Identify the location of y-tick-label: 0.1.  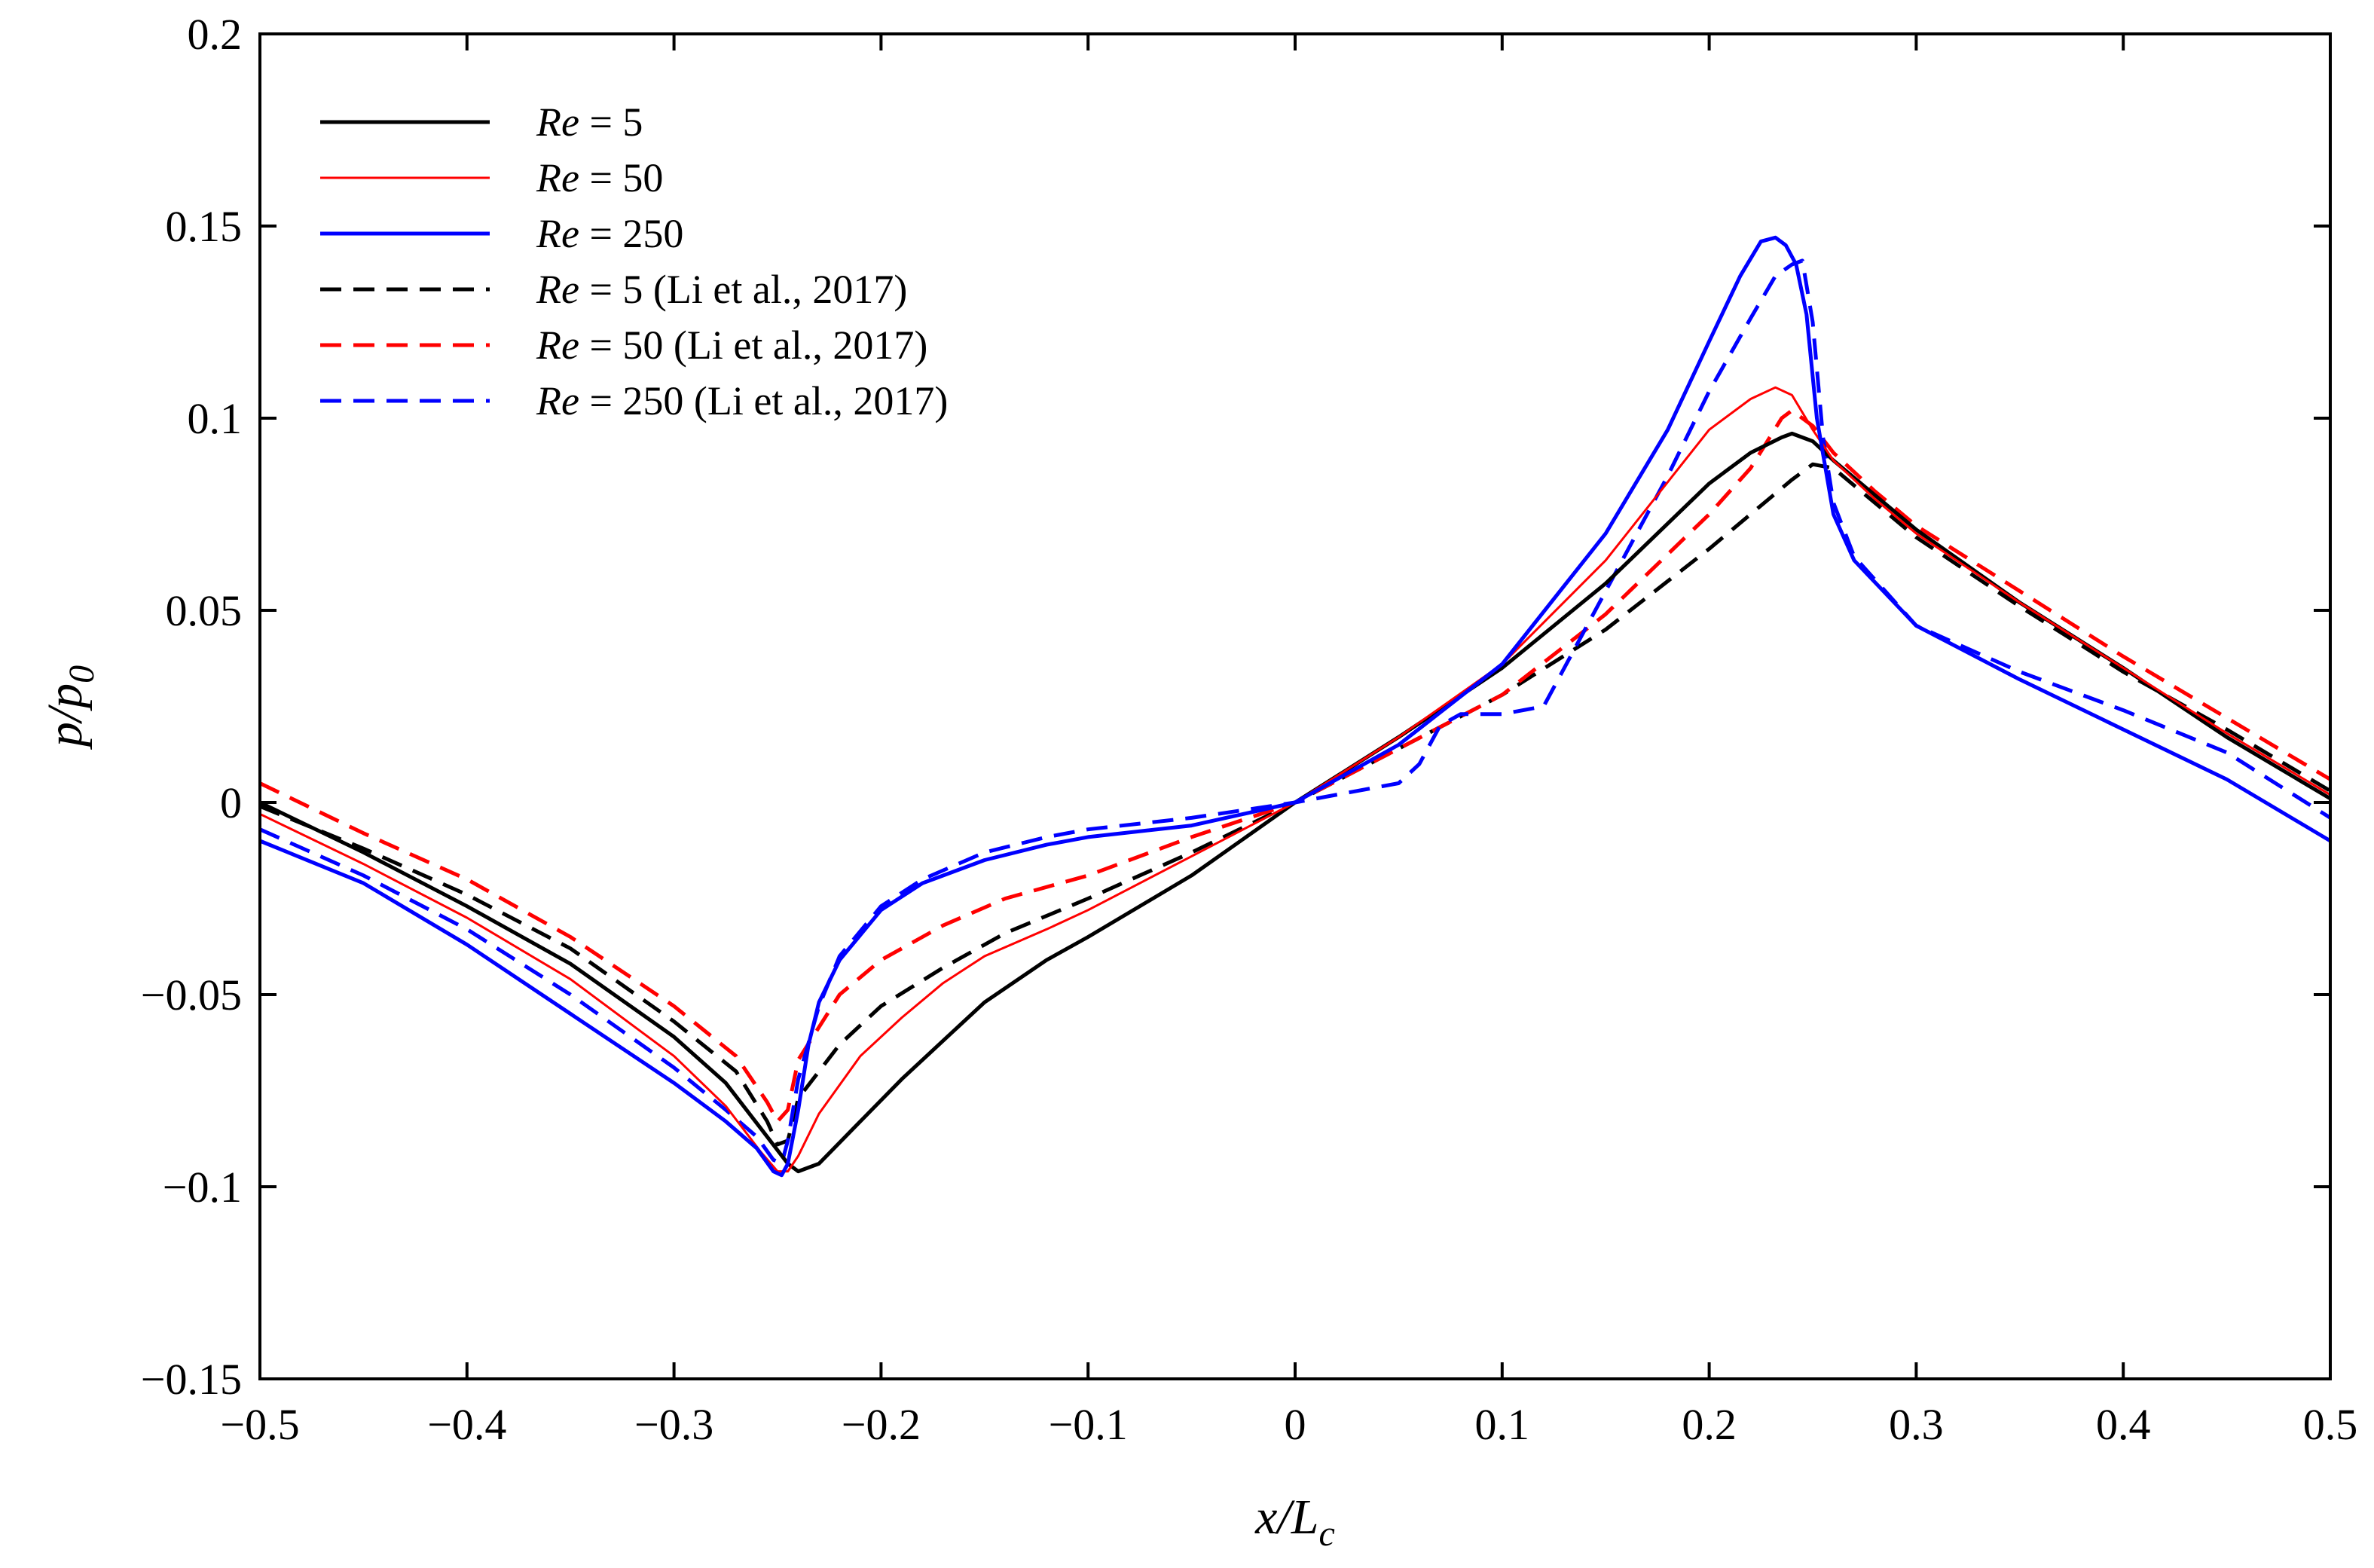
(215, 418).